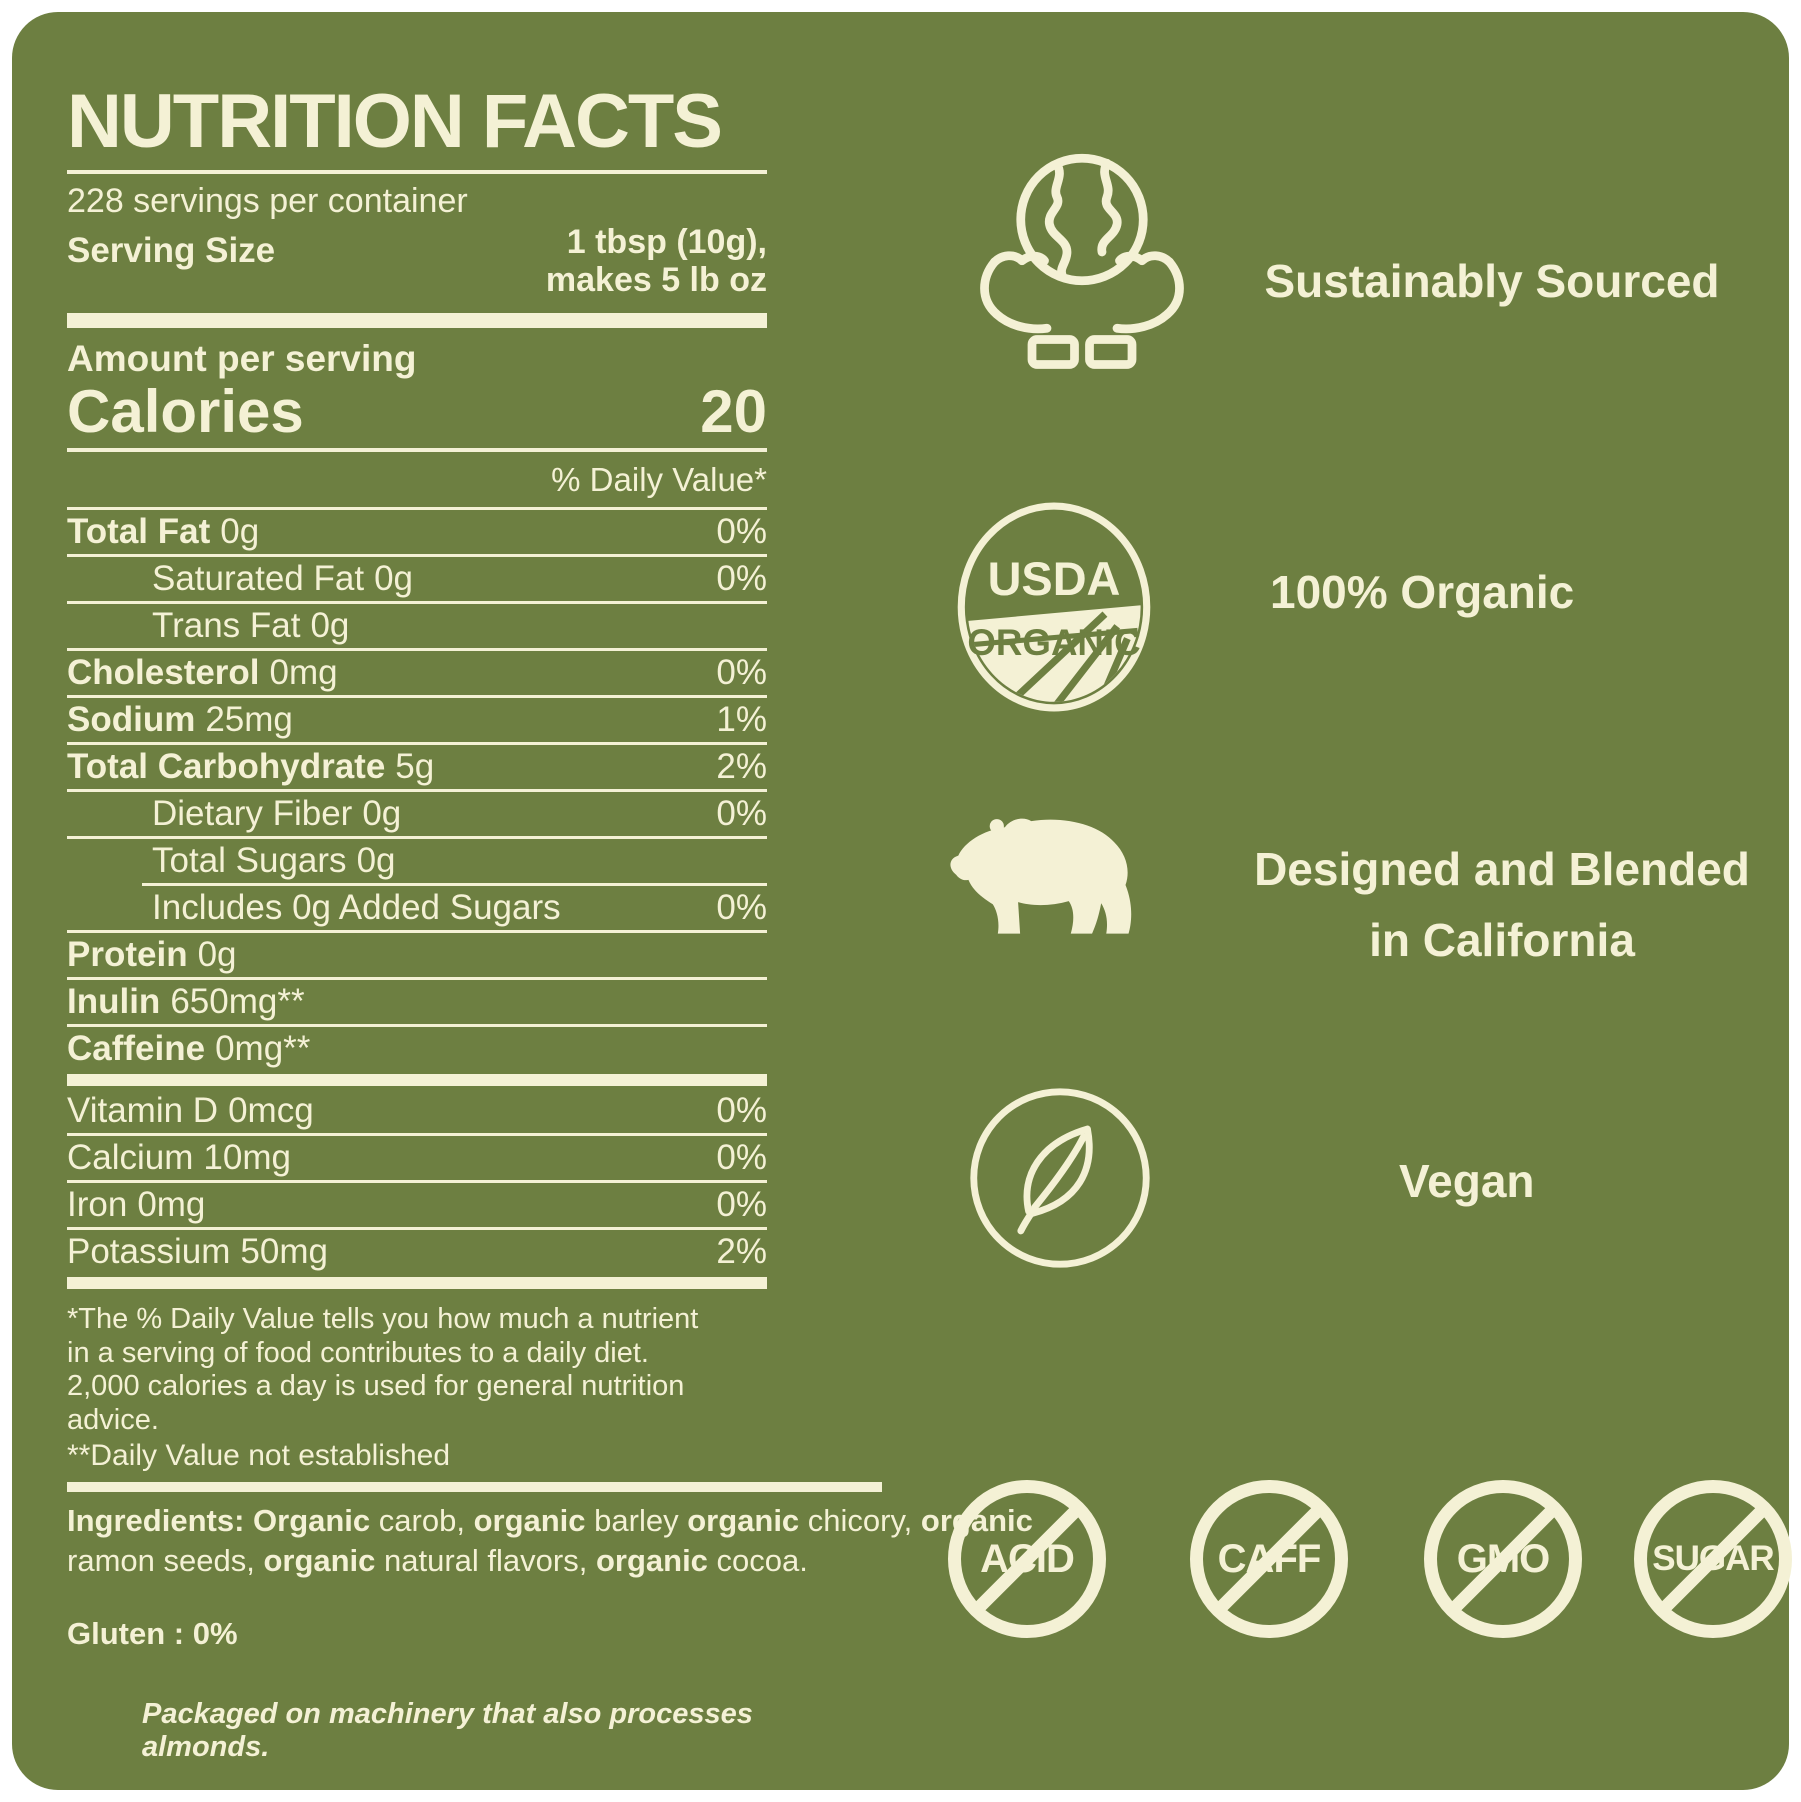 This screenshot has width=1801, height=1802. Describe the element at coordinates (226, 766) in the screenshot. I see `nutrient-name: Total Carbohydrate` at that location.